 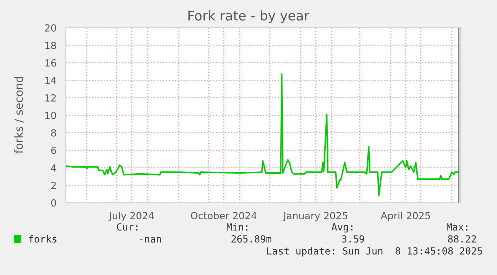 What do you see at coordinates (237, 227) in the screenshot?
I see `text: Min:` at bounding box center [237, 227].